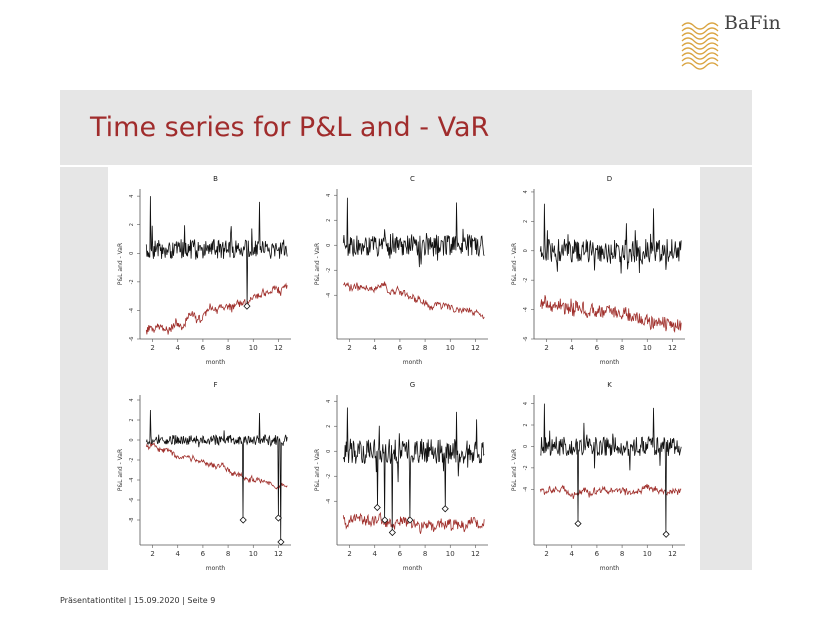 The width and height of the screenshot is (840, 630). Describe the element at coordinates (726, 368) in the screenshot. I see `right-gray-panel` at that location.